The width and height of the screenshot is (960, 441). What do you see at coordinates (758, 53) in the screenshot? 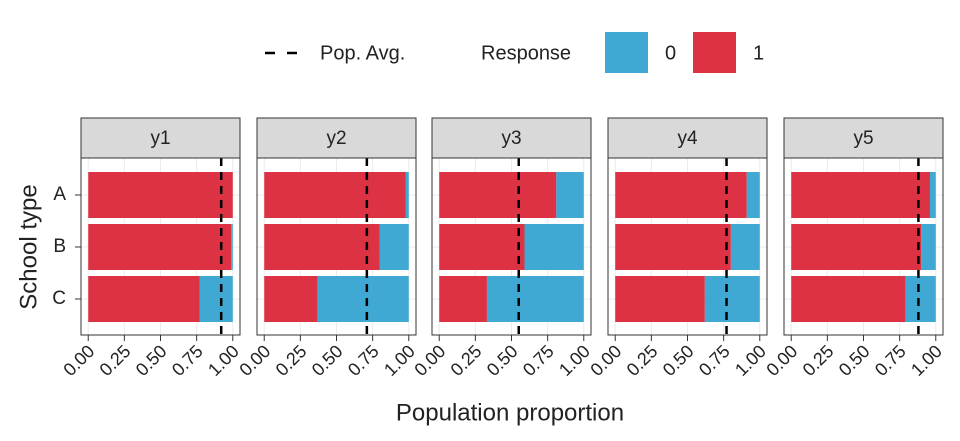
I see `legend-label: 1` at bounding box center [758, 53].